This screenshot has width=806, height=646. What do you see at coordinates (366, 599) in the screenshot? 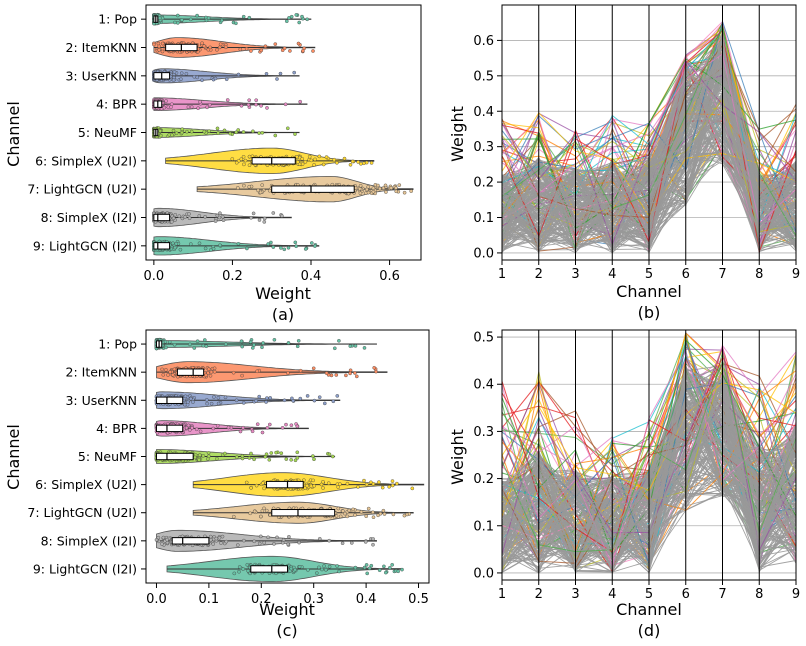
I see `x-tick-label-c: 0.4` at bounding box center [366, 599].